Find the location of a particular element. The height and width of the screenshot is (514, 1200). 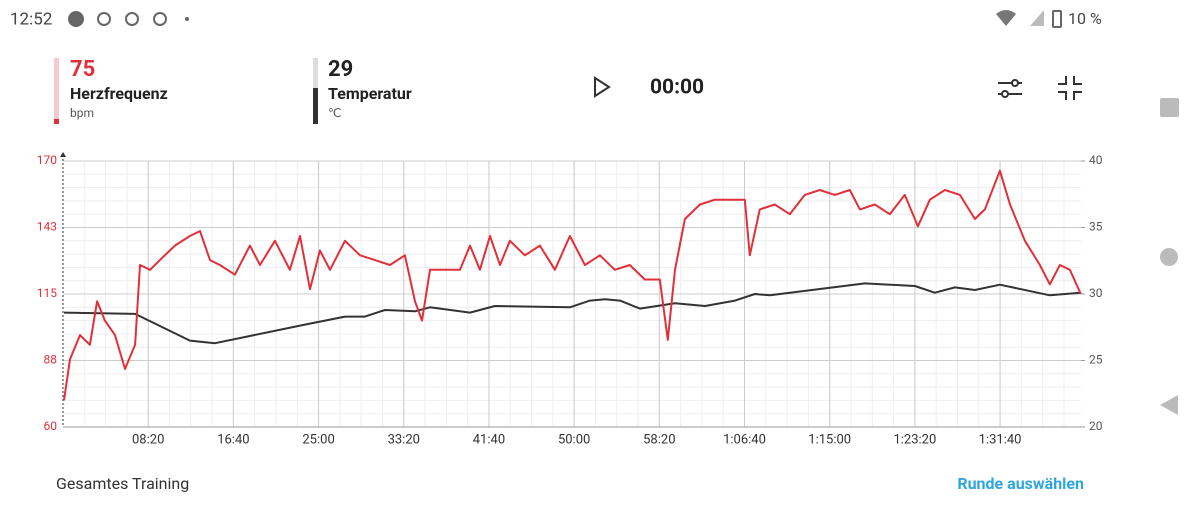

x-tick-label: 1:06:40 is located at coordinates (744, 439).